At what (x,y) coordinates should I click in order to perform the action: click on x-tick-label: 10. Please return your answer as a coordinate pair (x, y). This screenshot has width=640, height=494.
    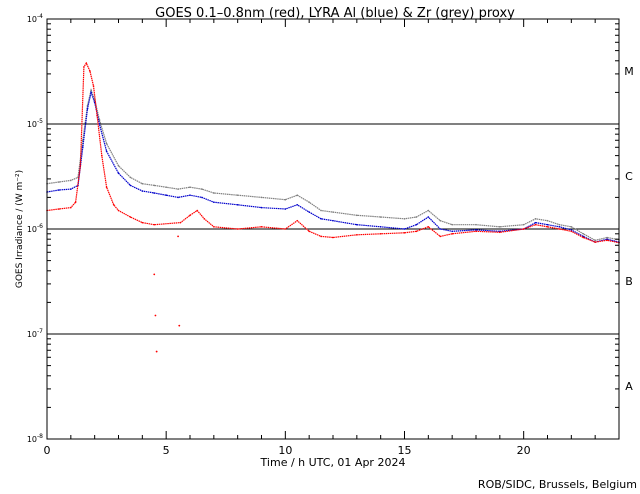
    Looking at the image, I should click on (285, 450).